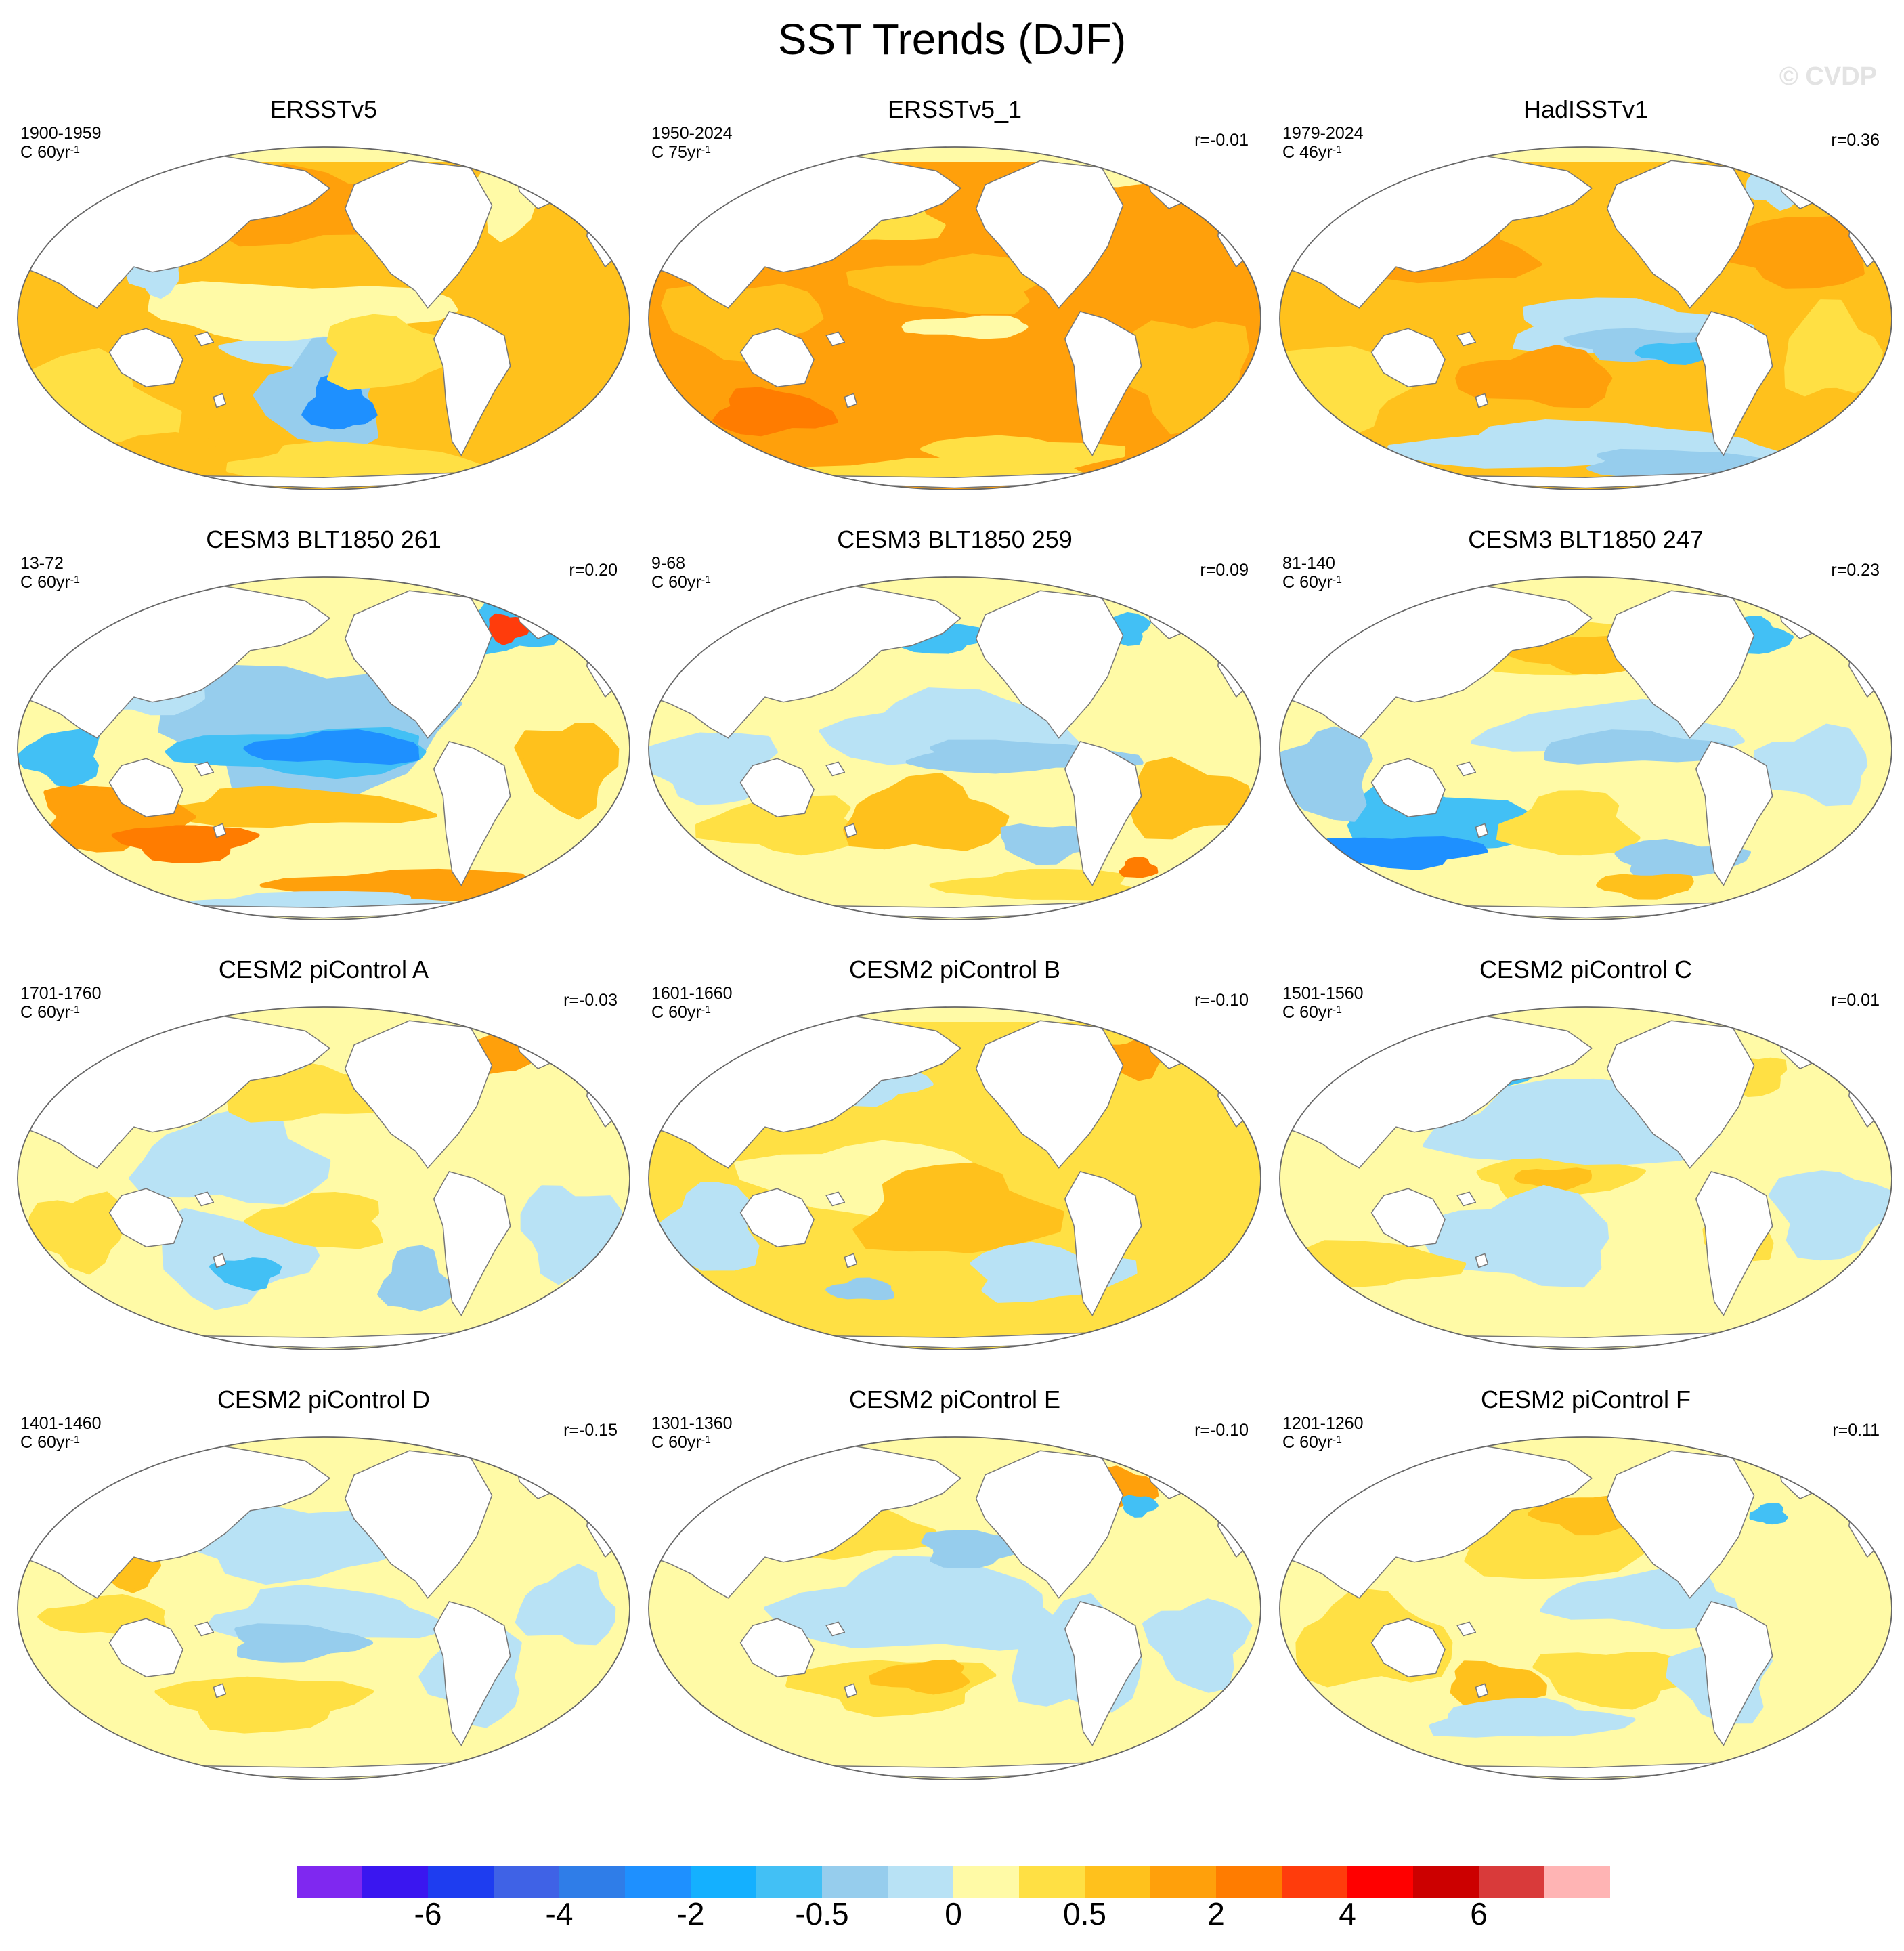  I want to click on panel-title: HadISSTv1, so click(1586, 109).